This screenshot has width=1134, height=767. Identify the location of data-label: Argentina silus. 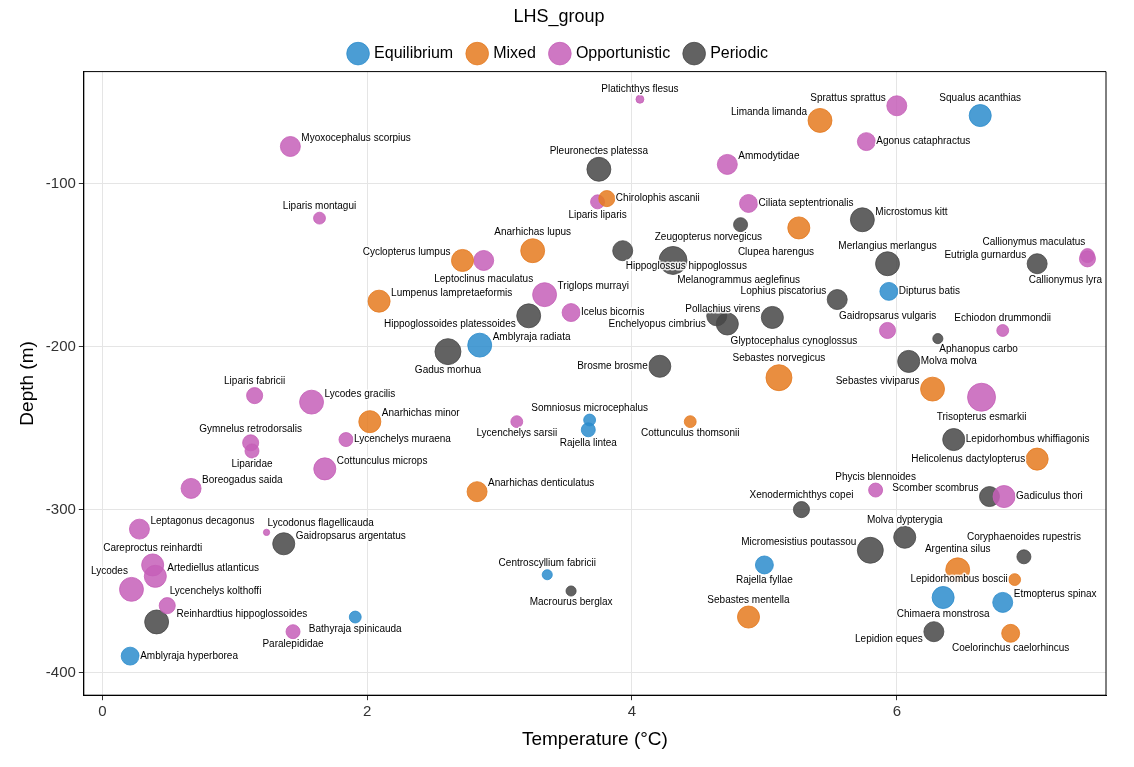
(957, 548).